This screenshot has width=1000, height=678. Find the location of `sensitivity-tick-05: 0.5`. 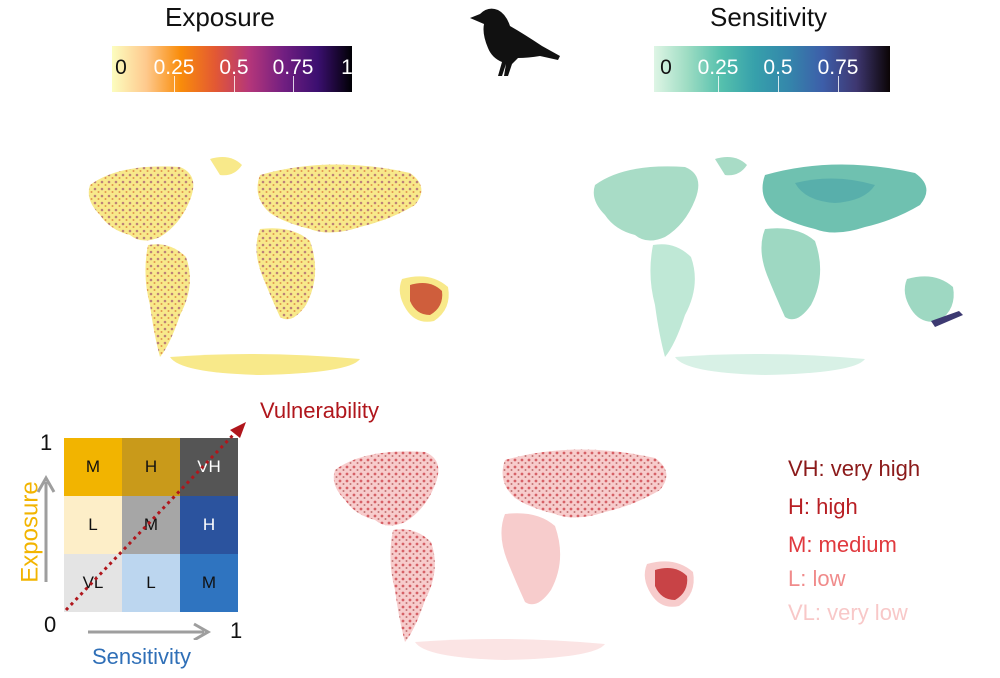

sensitivity-tick-05: 0.5 is located at coordinates (778, 67).